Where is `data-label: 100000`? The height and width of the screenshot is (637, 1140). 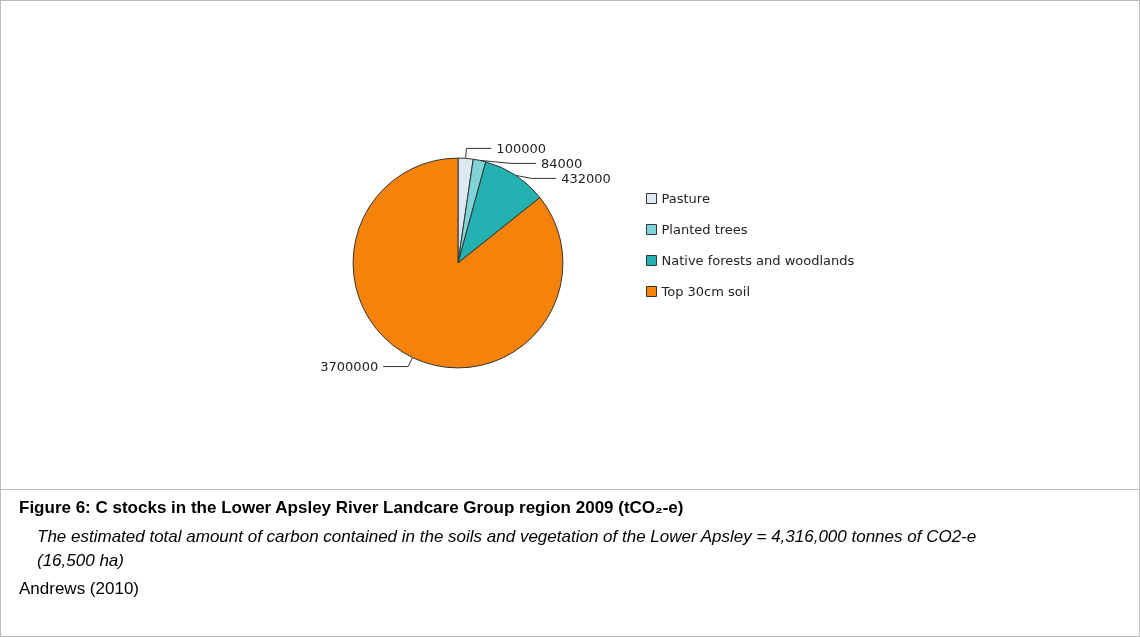
data-label: 100000 is located at coordinates (521, 148).